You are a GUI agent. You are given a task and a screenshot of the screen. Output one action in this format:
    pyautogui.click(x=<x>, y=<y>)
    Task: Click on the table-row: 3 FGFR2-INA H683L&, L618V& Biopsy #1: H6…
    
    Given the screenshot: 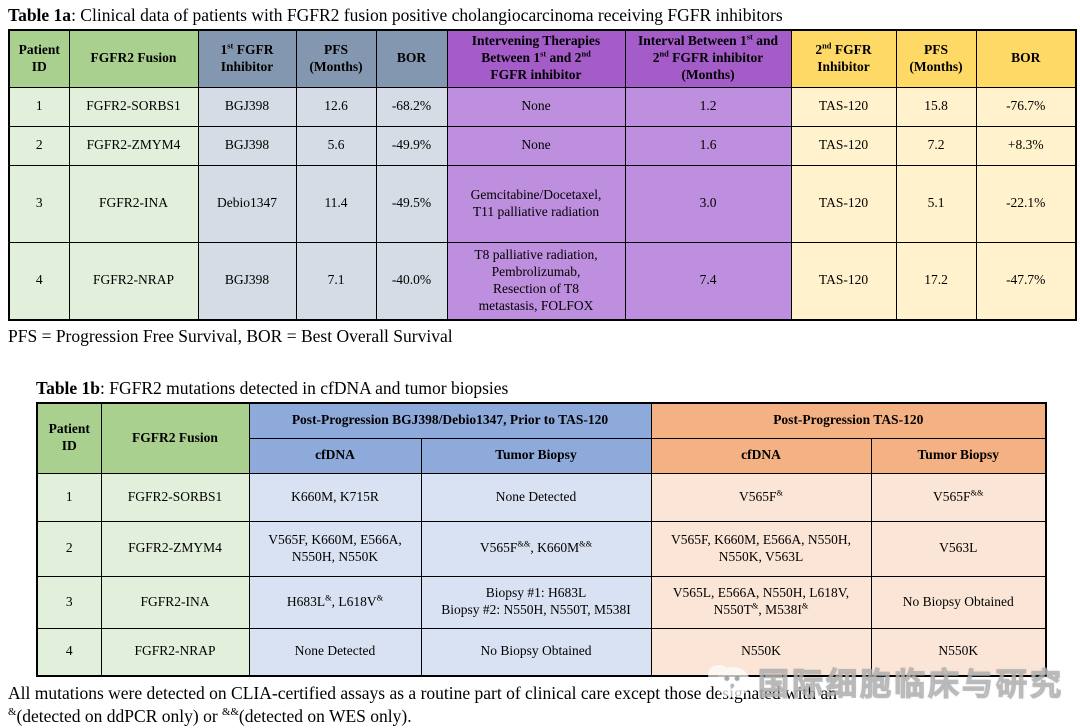 What is the action you would take?
    pyautogui.click(x=541, y=602)
    